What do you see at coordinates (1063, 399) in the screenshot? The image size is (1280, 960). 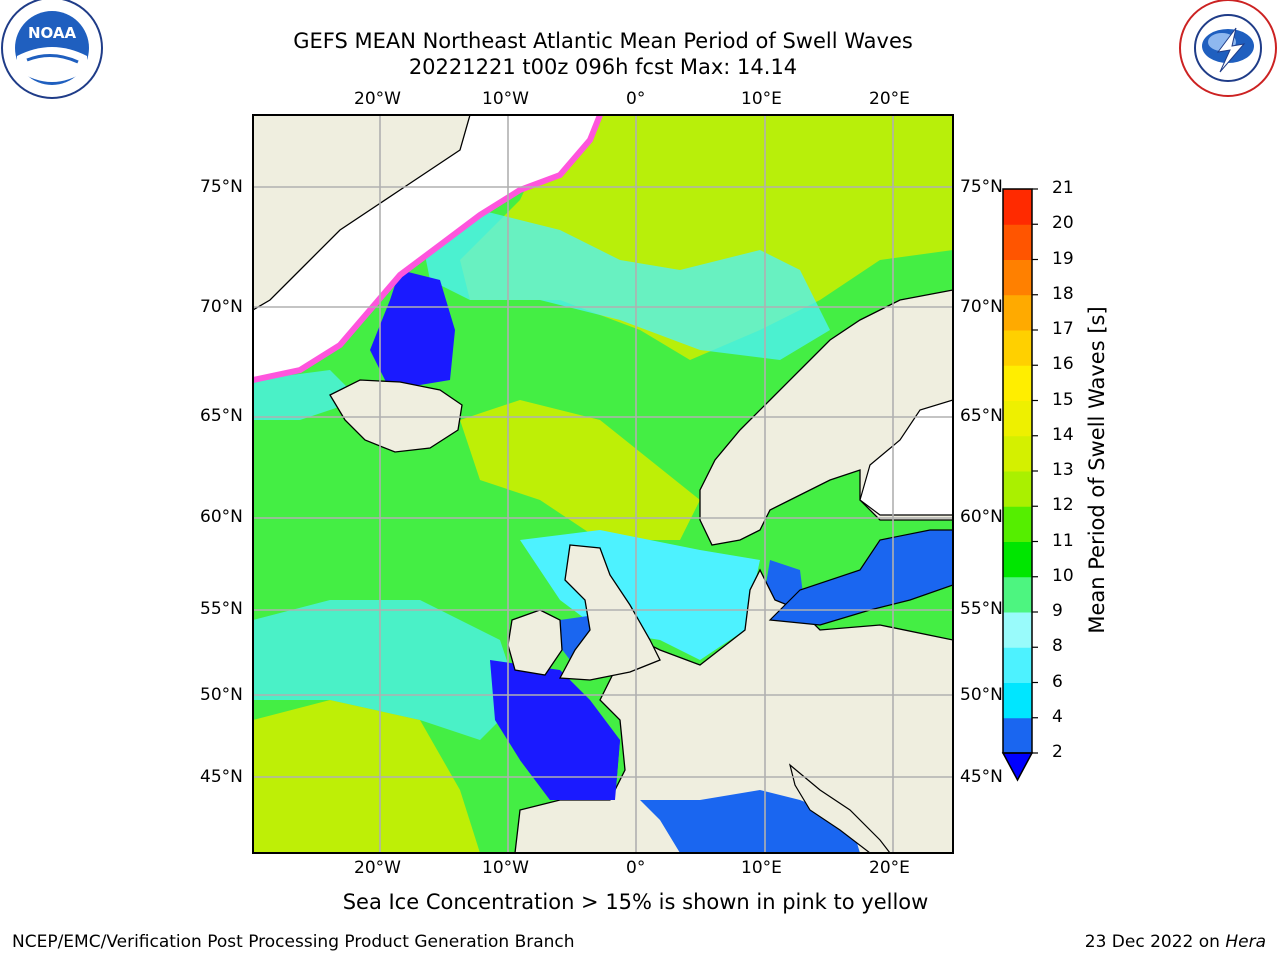 I see `colorbar-tick-label: 15` at bounding box center [1063, 399].